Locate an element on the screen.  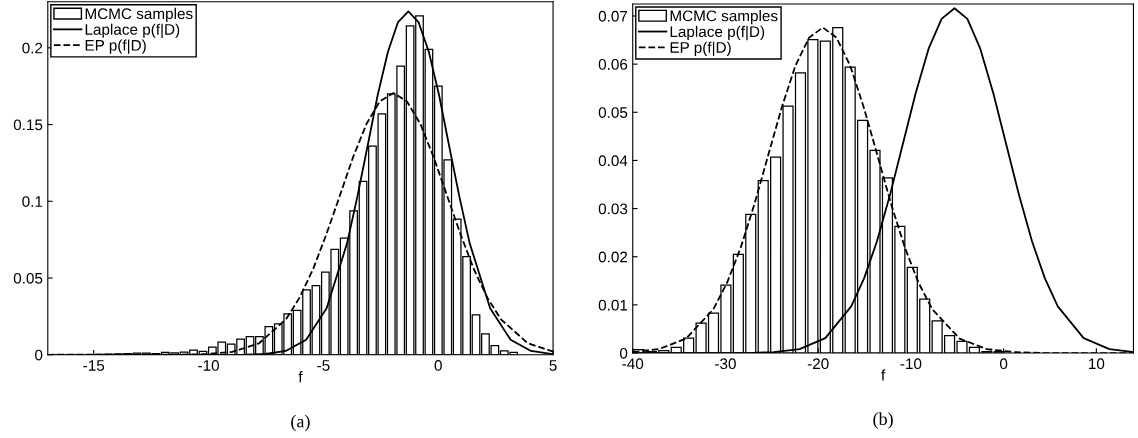
x-tick-label: 10 is located at coordinates (1097, 364).